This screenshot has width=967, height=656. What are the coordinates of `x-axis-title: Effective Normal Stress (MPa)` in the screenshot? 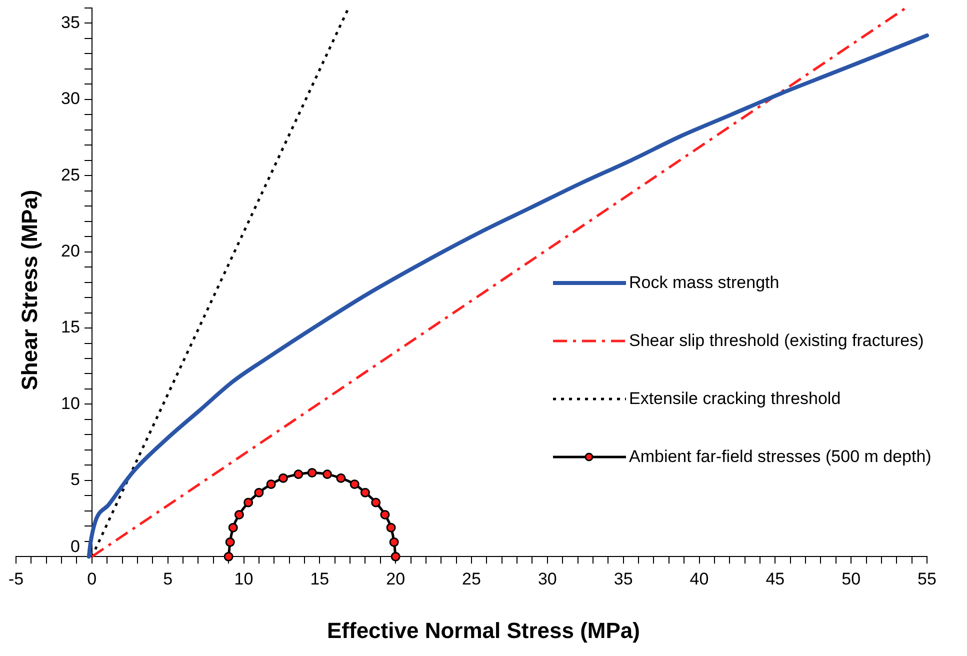 It's located at (483, 630).